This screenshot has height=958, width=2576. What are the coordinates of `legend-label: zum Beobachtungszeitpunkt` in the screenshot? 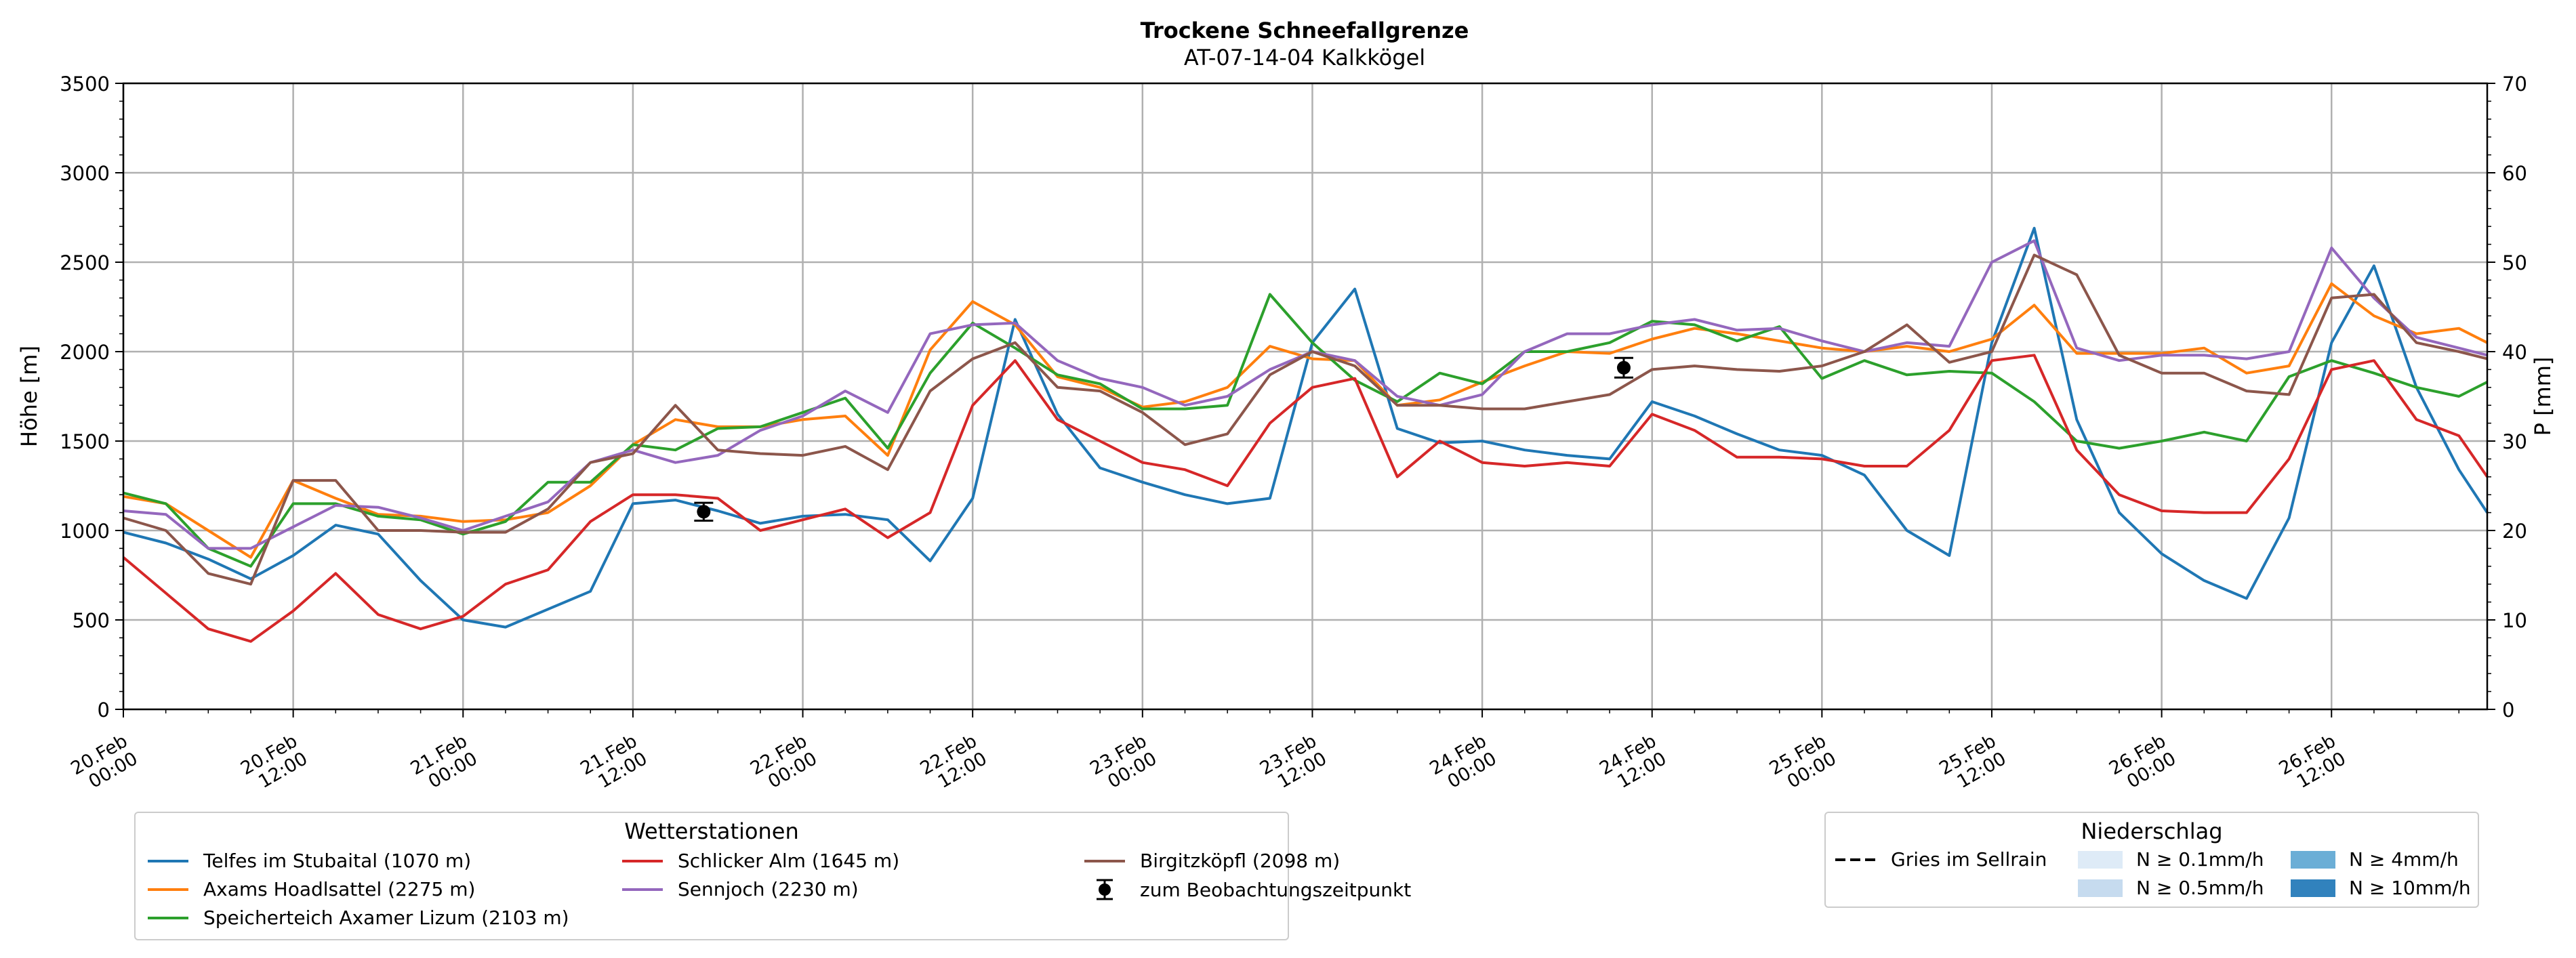 It's located at (1276, 889).